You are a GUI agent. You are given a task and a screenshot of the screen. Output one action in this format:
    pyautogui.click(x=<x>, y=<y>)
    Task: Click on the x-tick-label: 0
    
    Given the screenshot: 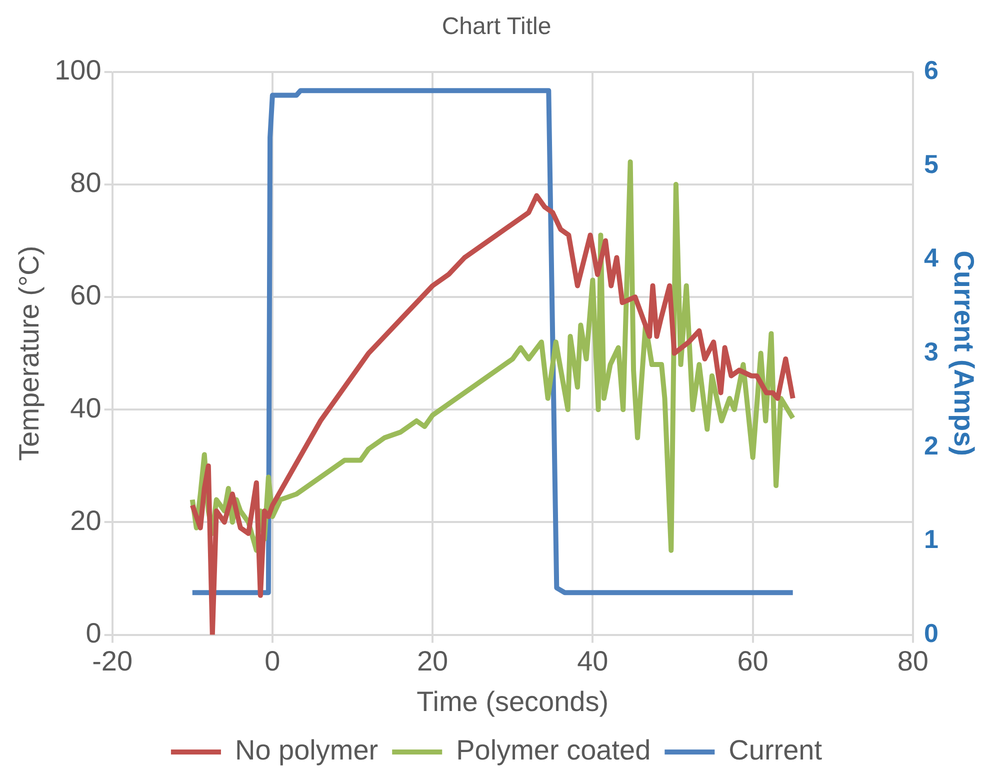 What is the action you would take?
    pyautogui.click(x=272, y=660)
    